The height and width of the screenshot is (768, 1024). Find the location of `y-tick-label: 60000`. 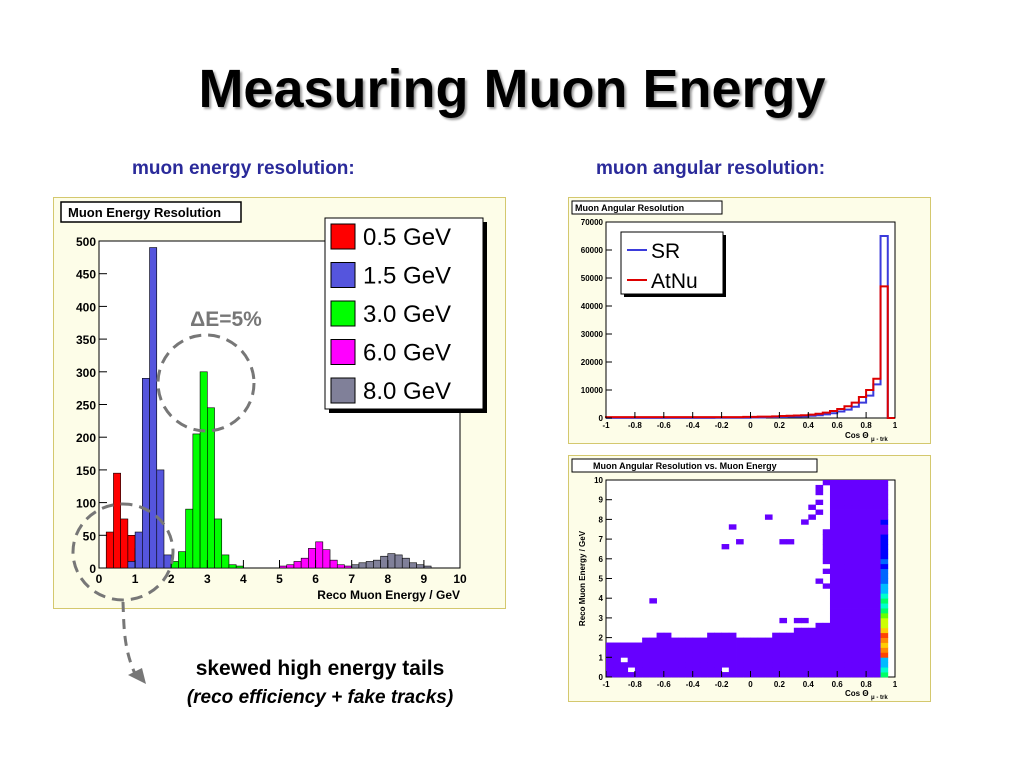

y-tick-label: 60000 is located at coordinates (592, 250).